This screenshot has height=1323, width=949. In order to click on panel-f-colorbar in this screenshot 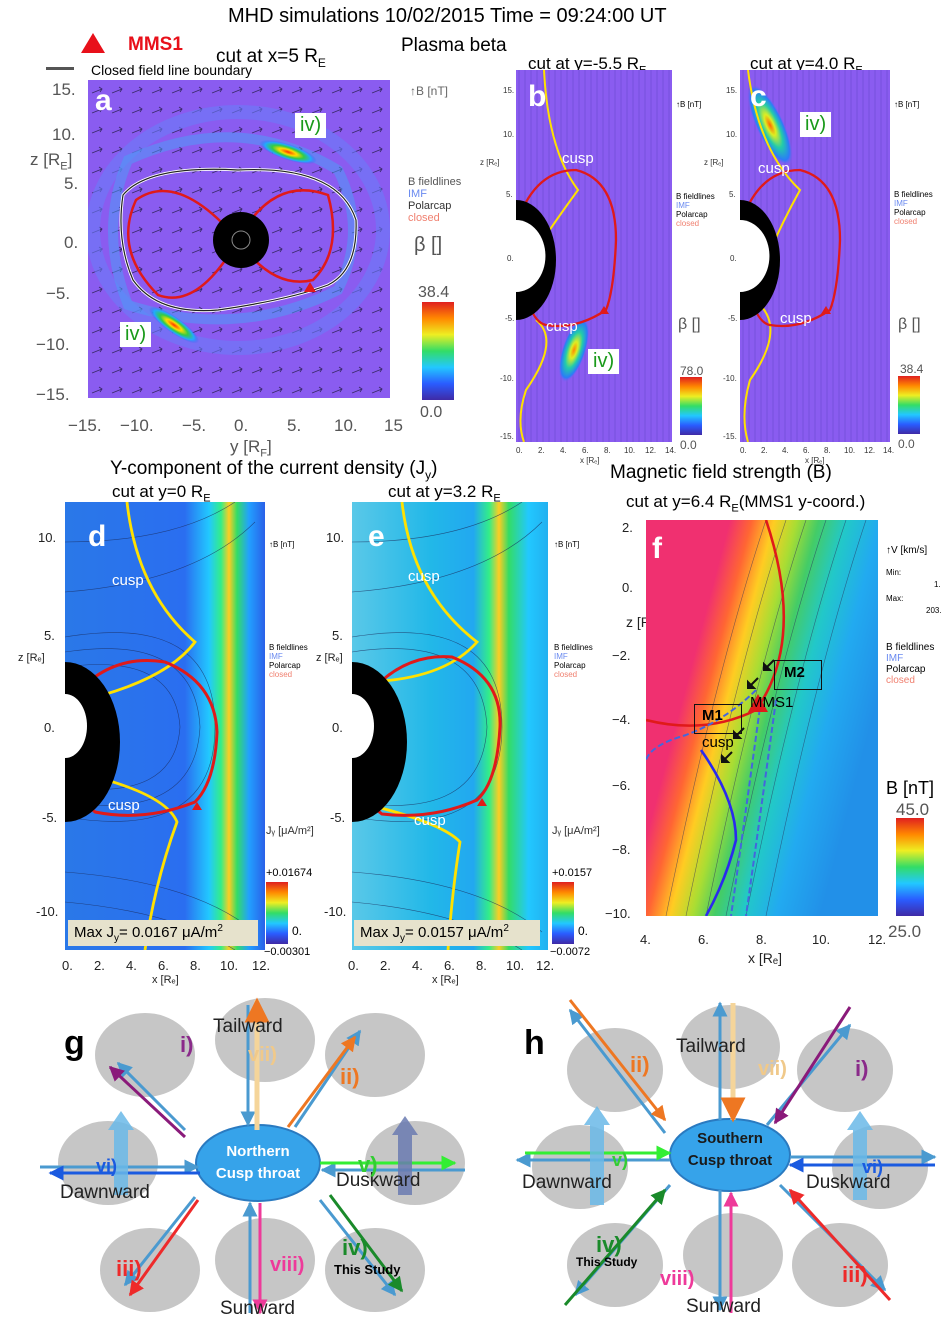, I will do `click(910, 867)`.